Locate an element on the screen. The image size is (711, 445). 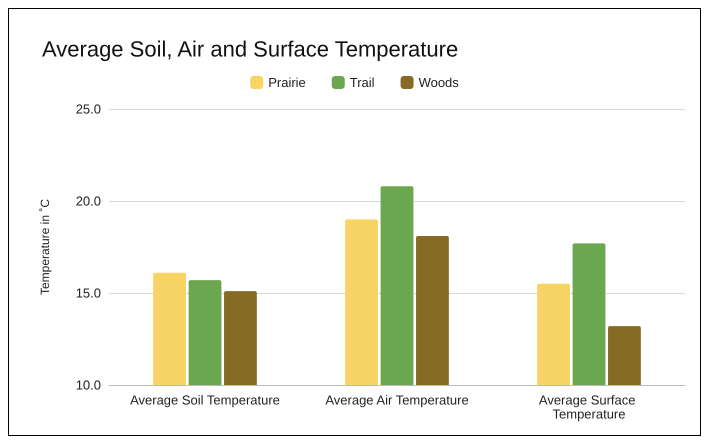
y-tick-label: 15.0 is located at coordinates (88, 293).